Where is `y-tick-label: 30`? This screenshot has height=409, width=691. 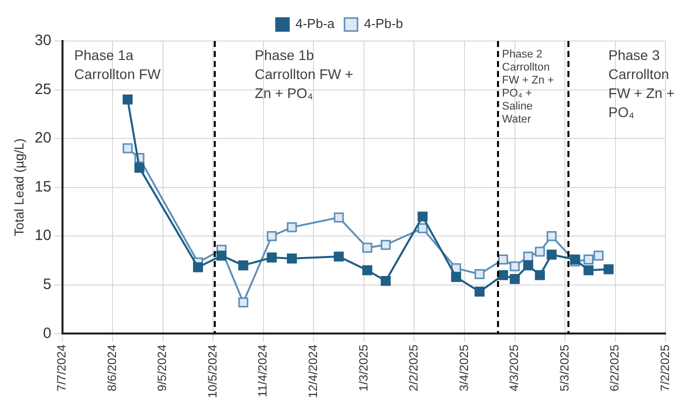
y-tick-label: 30 is located at coordinates (43, 41).